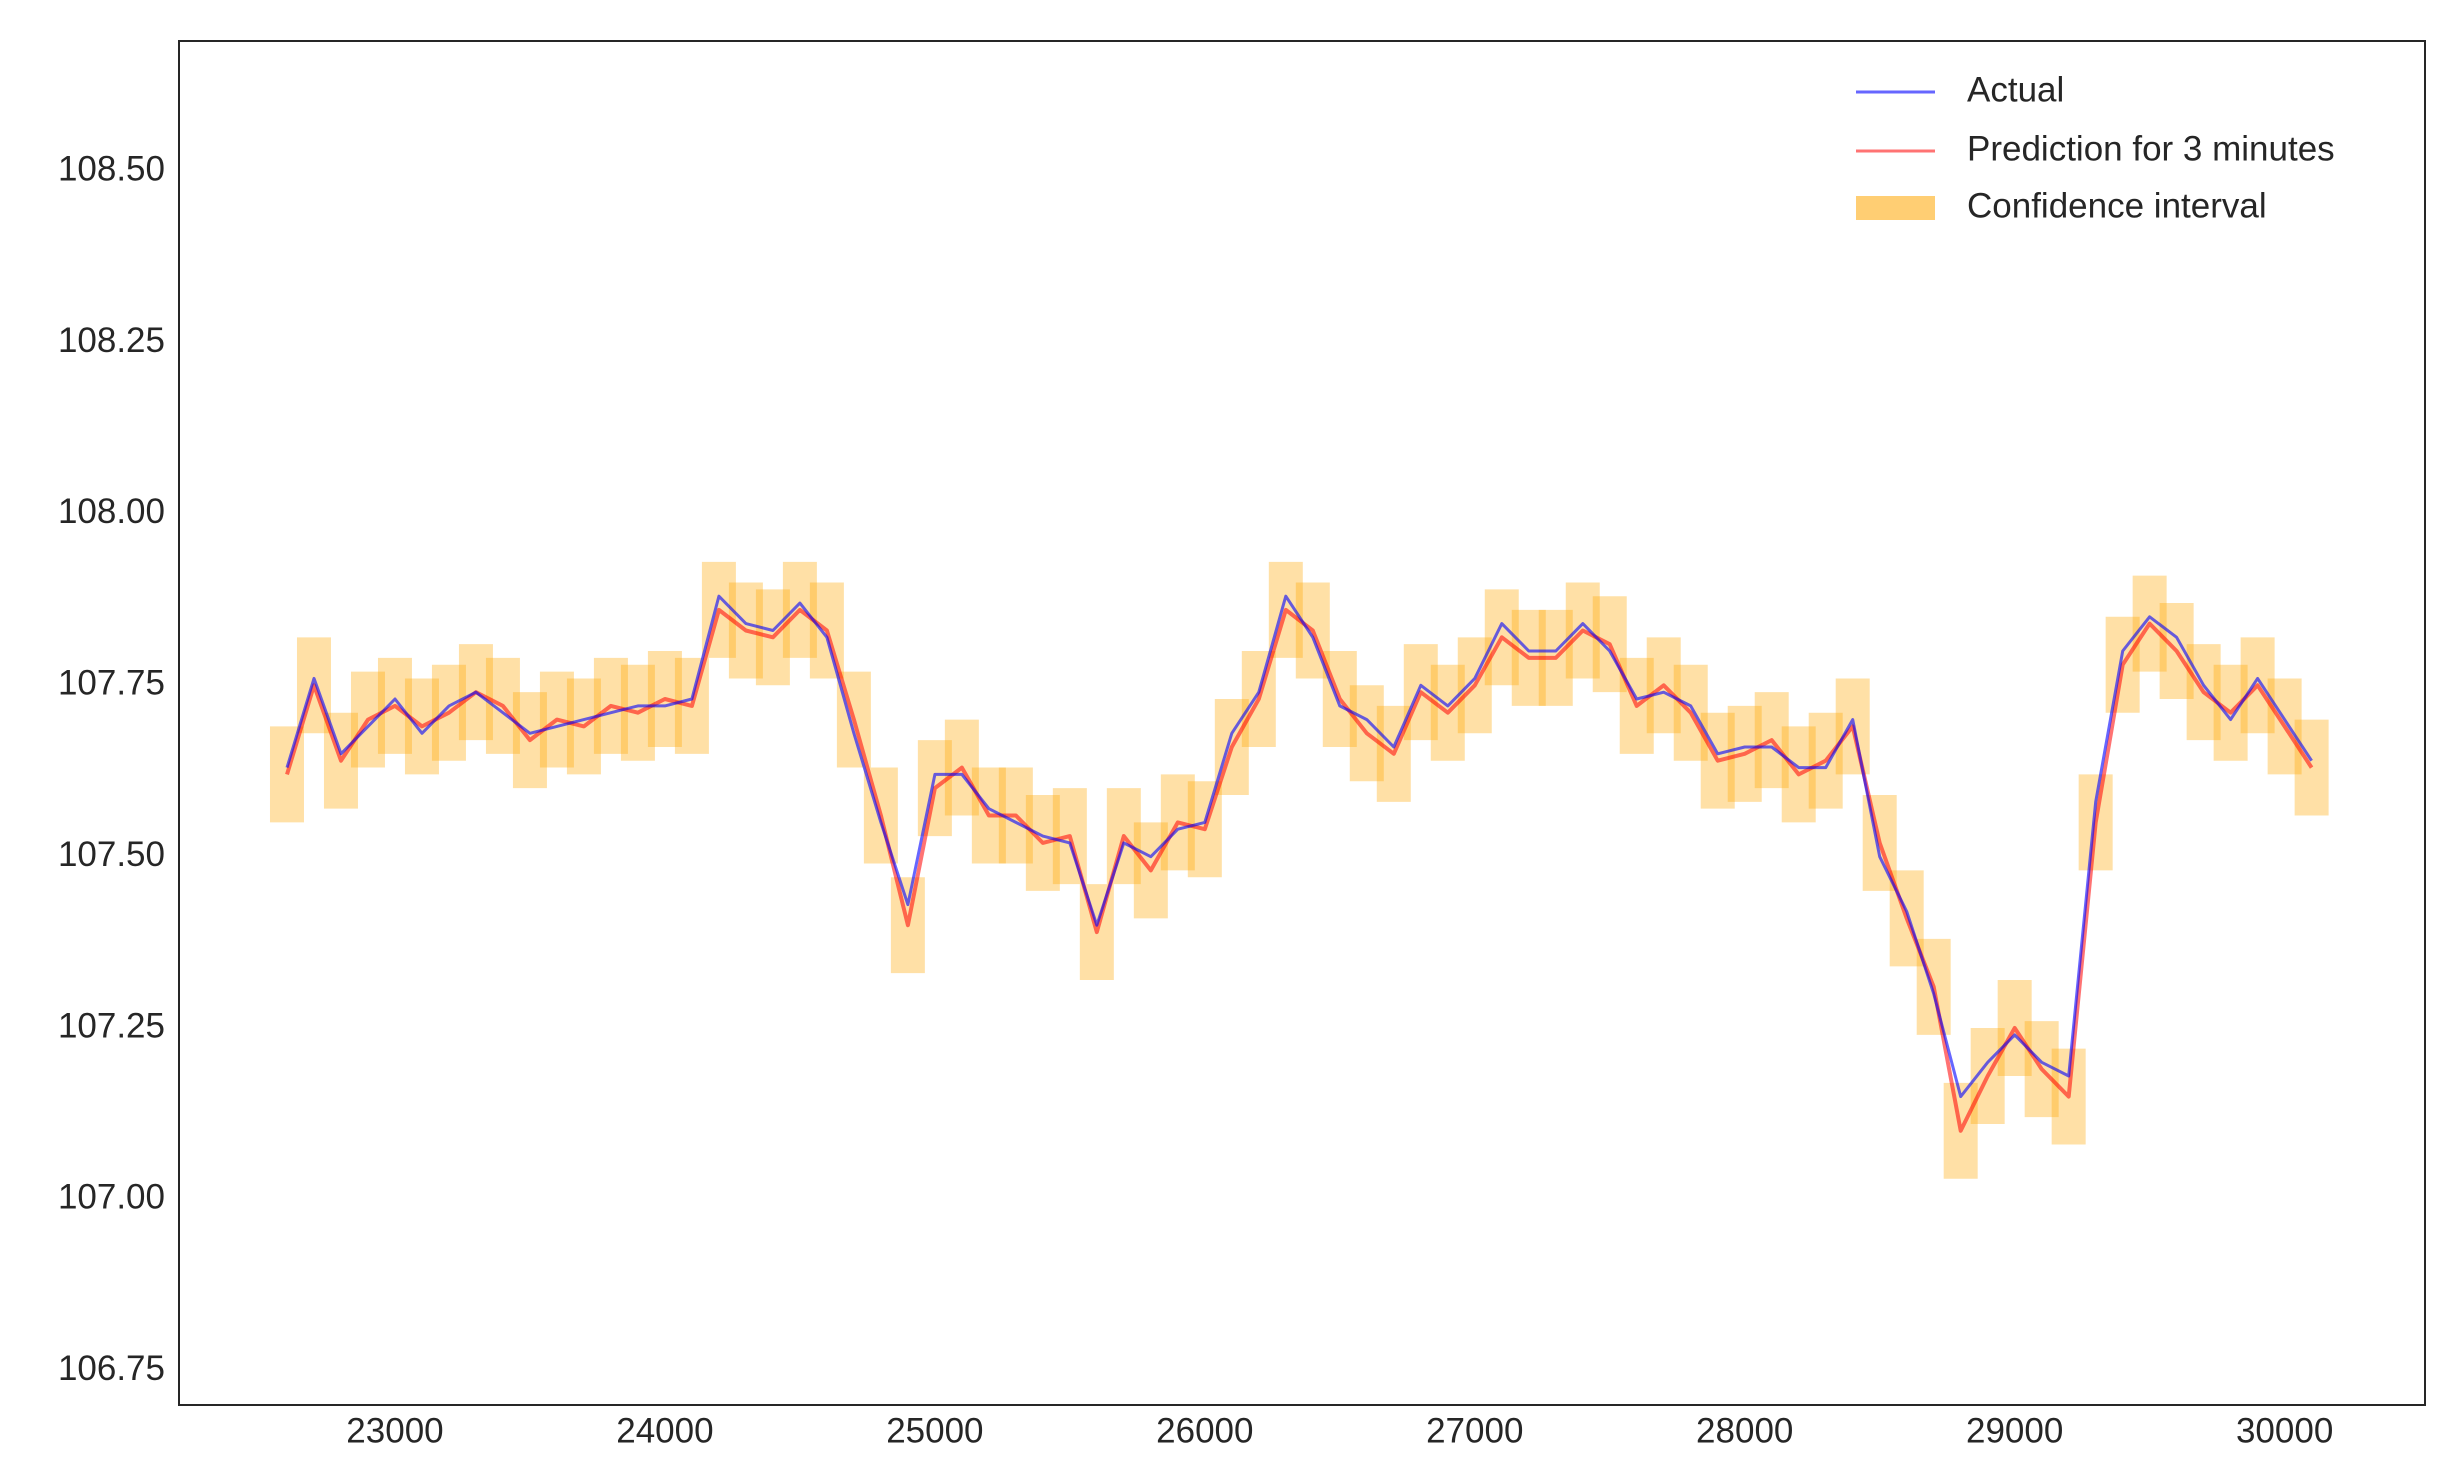  Describe the element at coordinates (2284, 1430) in the screenshot. I see `x-tick-label: 30000` at that location.